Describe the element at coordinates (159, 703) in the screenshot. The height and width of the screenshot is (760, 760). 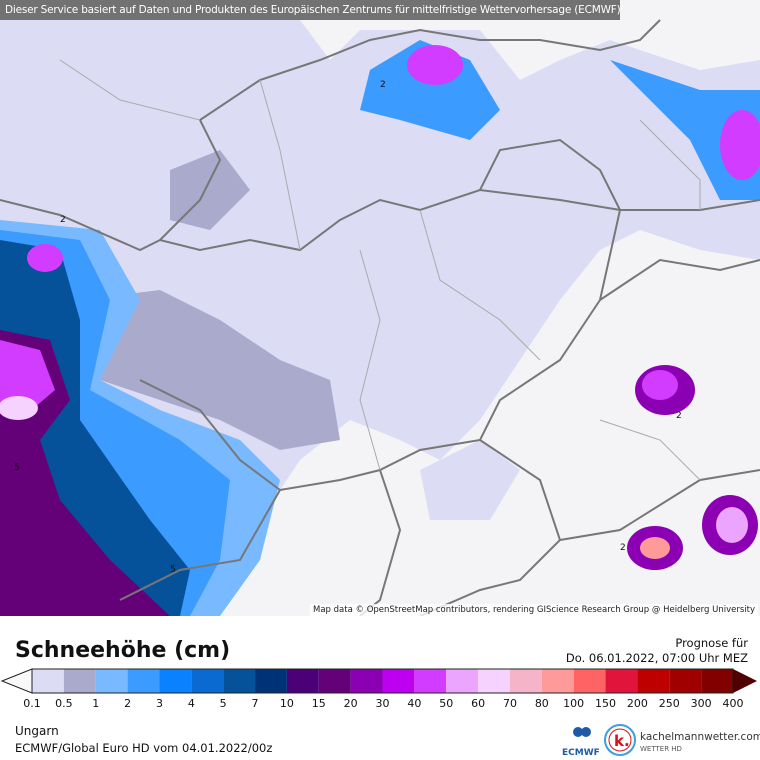
I see `legend-tick-label: 3` at that location.